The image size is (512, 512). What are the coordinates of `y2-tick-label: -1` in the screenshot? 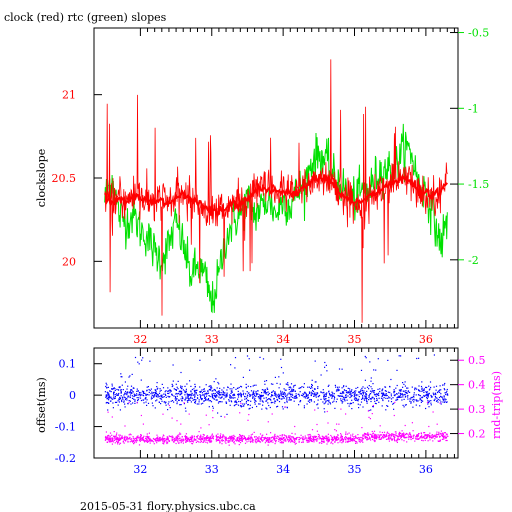 It's located at (473, 108).